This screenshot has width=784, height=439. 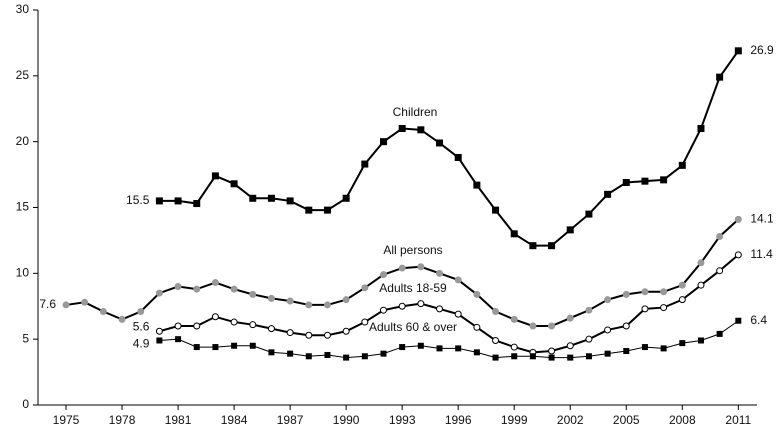 I want to click on x-tick-label: 2011, so click(x=738, y=420).